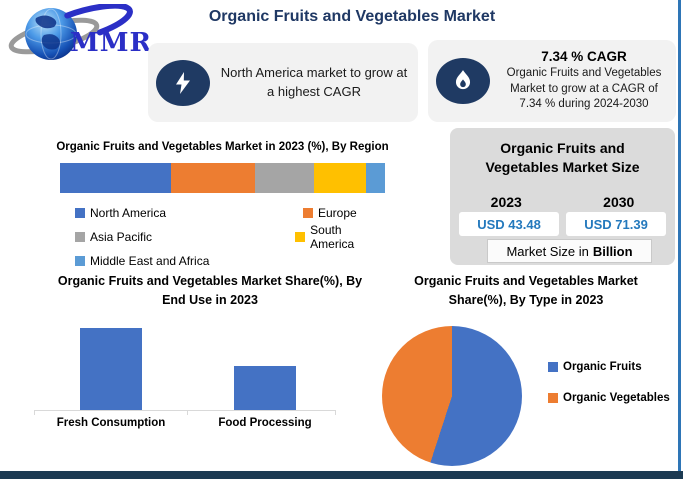  What do you see at coordinates (562, 148) in the screenshot?
I see `market-size-title-line1: Organic Fruits and` at bounding box center [562, 148].